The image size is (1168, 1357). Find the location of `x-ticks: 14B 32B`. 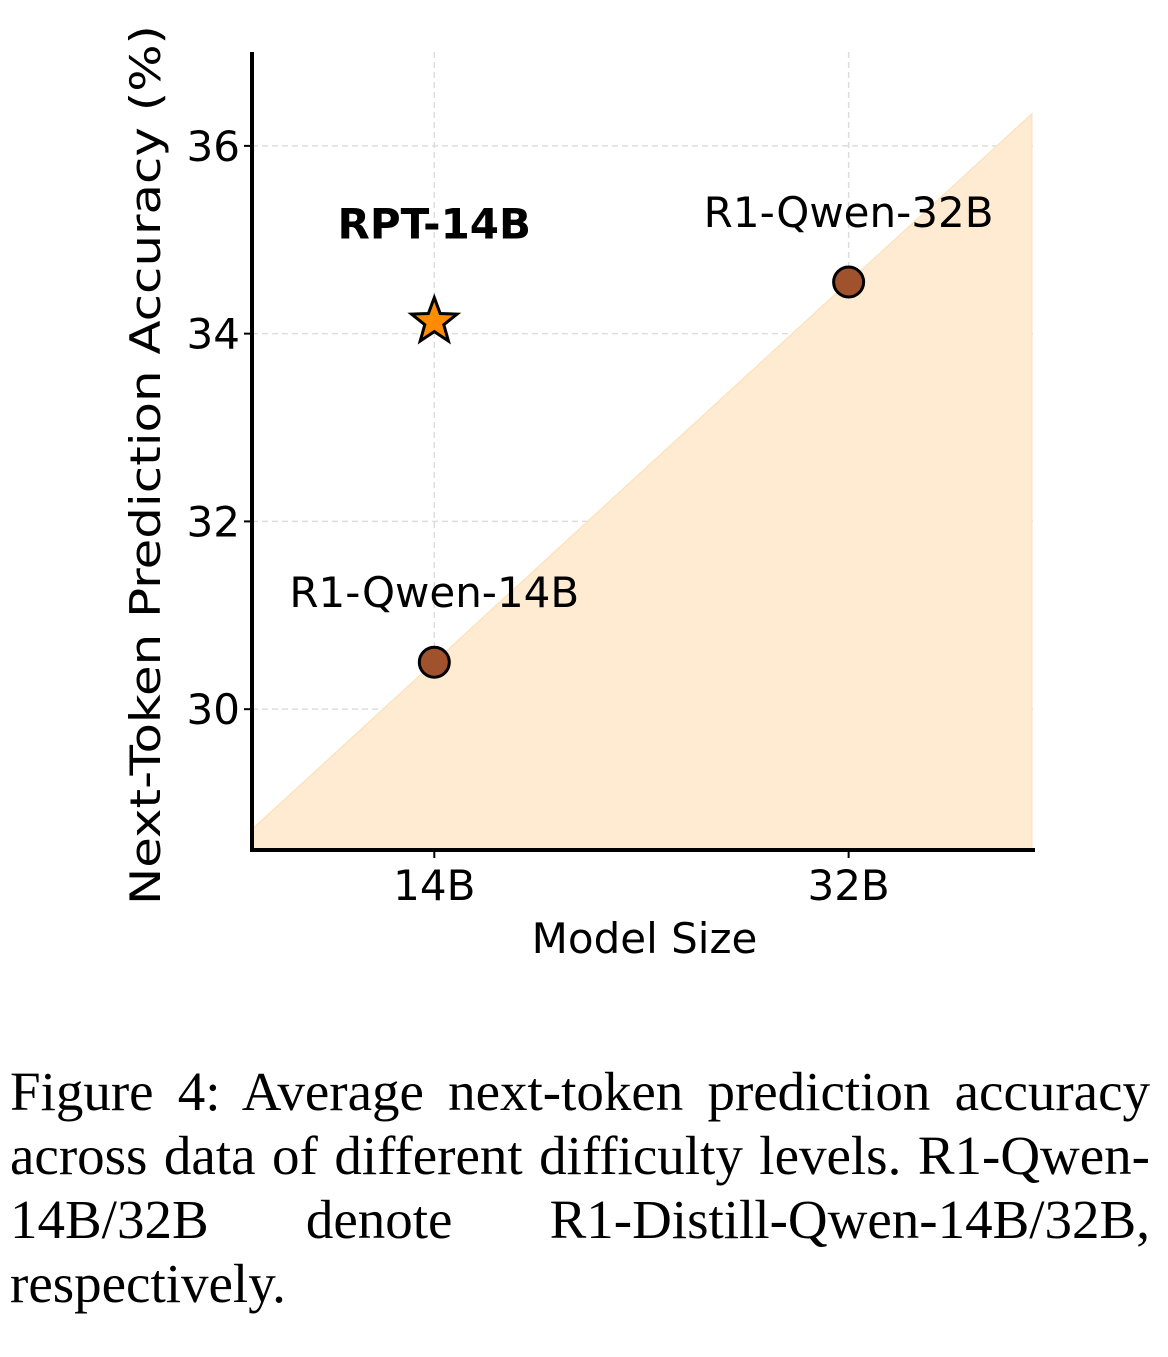

x-ticks: 14B 32B is located at coordinates (641, 880).